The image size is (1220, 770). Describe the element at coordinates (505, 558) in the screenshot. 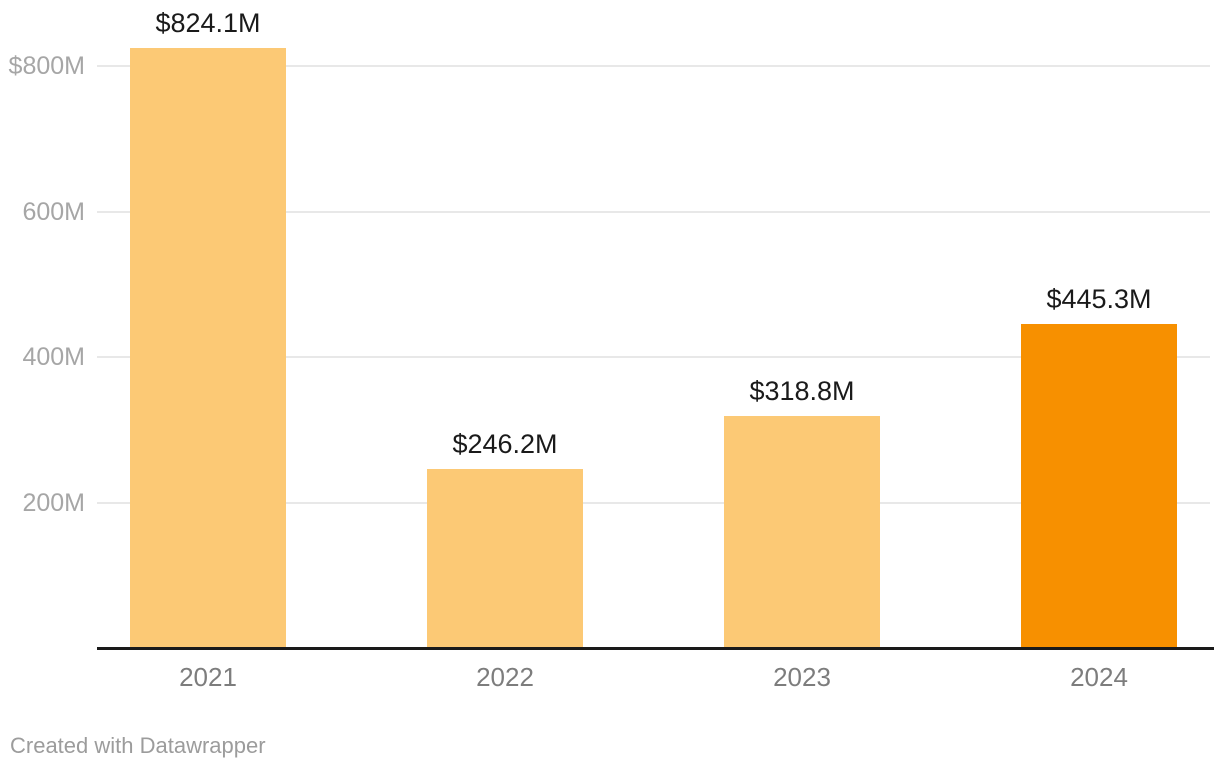

I see `bar-2022` at that location.